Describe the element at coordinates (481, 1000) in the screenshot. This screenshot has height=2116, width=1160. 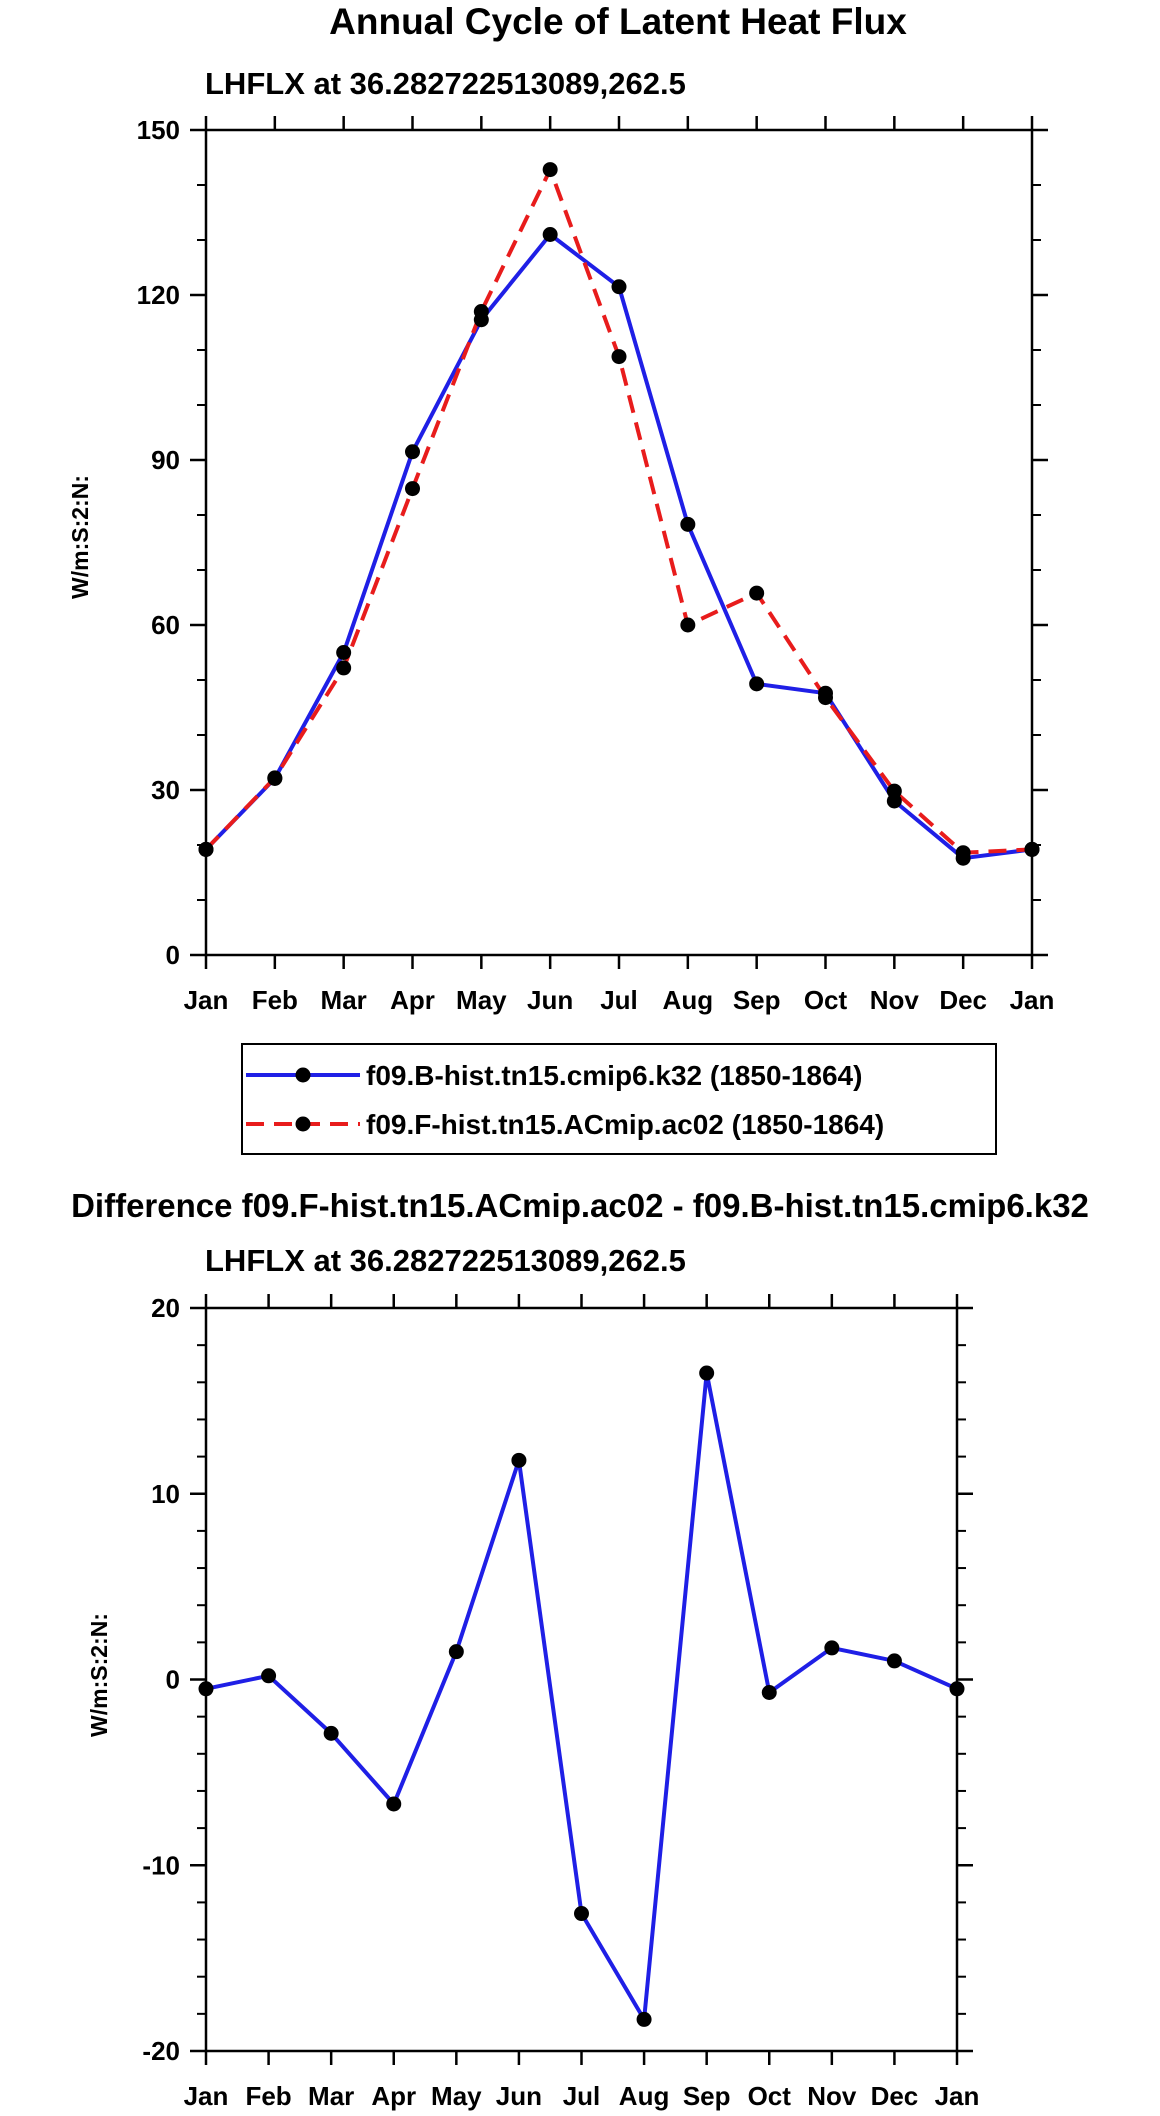
I see `chart0-xtick-label: May` at that location.